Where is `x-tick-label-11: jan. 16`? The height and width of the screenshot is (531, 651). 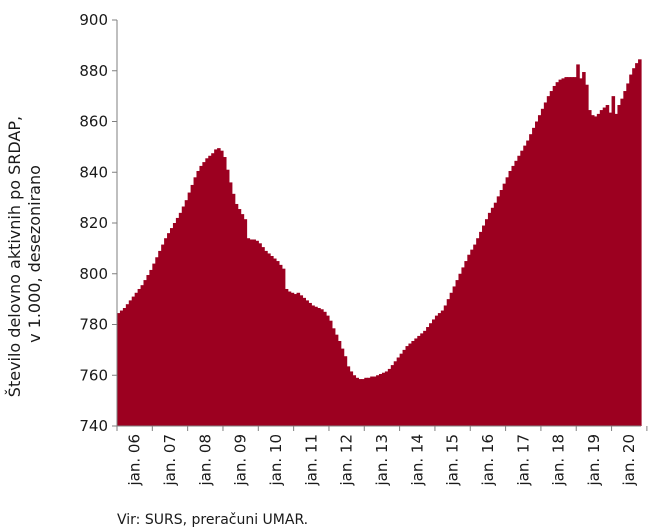 x-tick-label-11: jan. 16 is located at coordinates (488, 460).